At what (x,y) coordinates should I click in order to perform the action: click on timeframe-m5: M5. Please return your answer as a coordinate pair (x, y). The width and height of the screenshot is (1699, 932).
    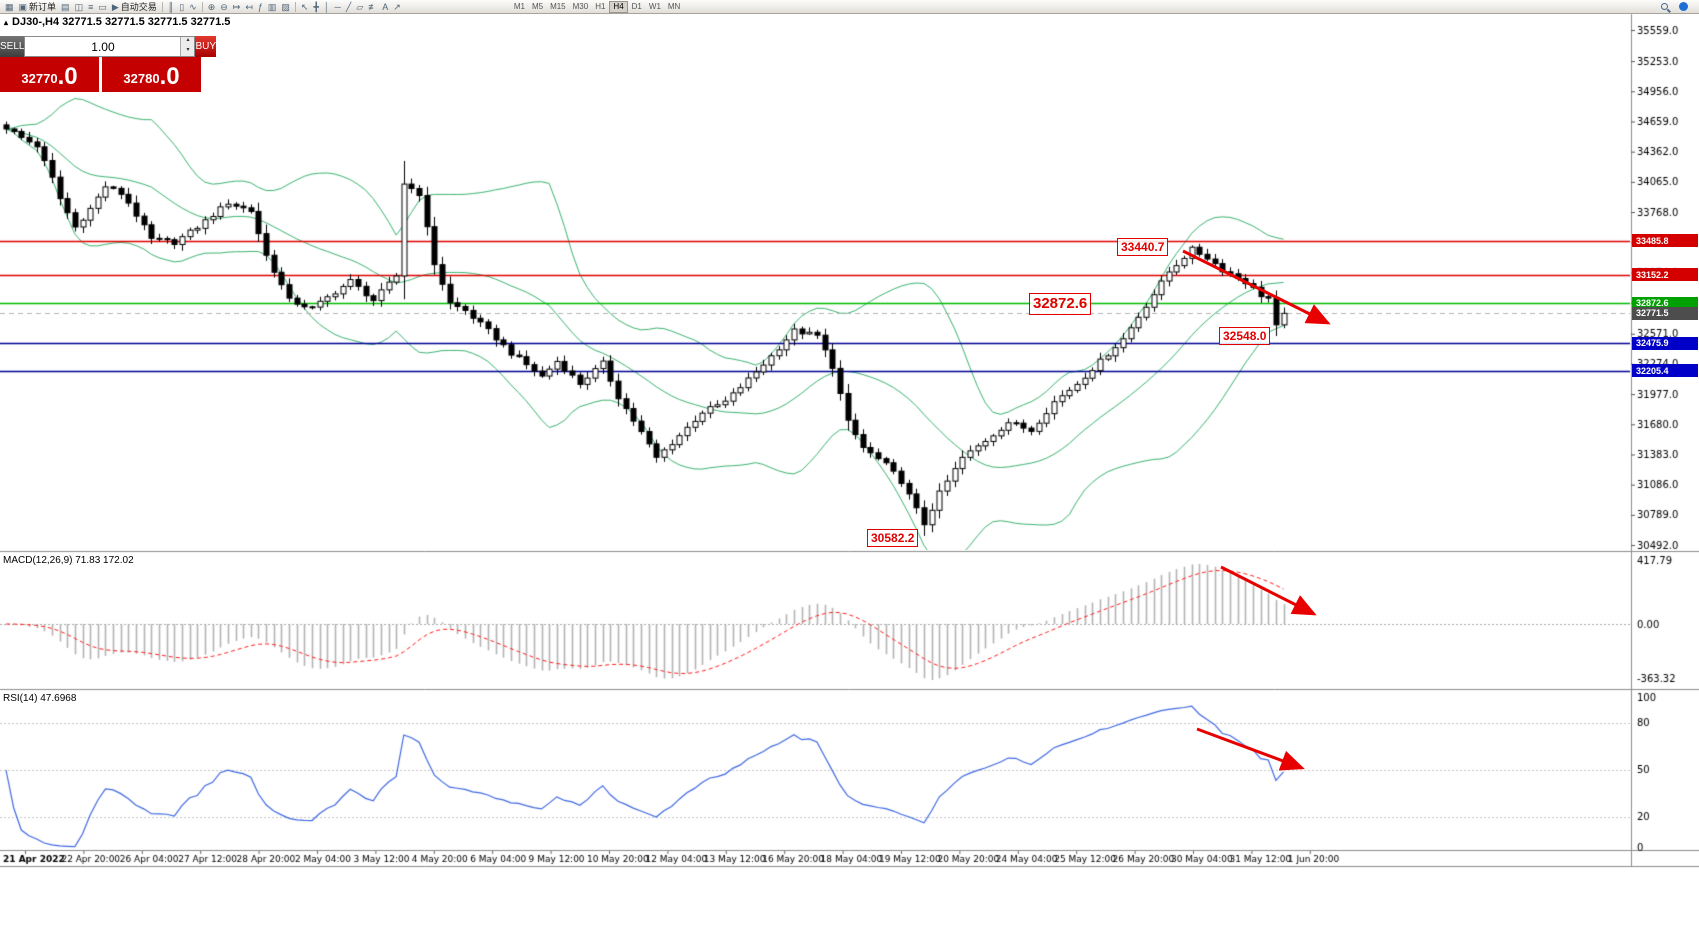
    Looking at the image, I should click on (537, 6).